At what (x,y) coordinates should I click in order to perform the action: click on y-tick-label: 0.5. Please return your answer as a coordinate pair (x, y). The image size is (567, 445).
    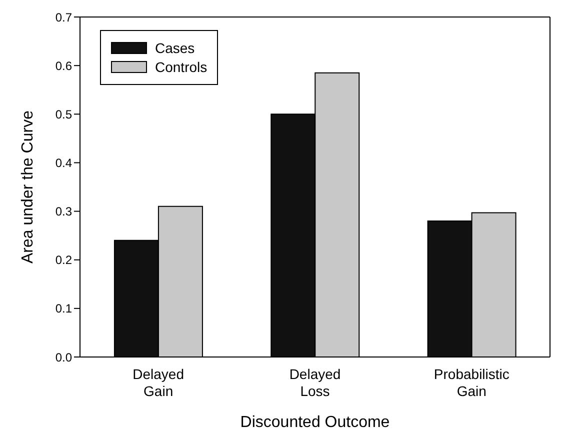
    Looking at the image, I should click on (63, 114).